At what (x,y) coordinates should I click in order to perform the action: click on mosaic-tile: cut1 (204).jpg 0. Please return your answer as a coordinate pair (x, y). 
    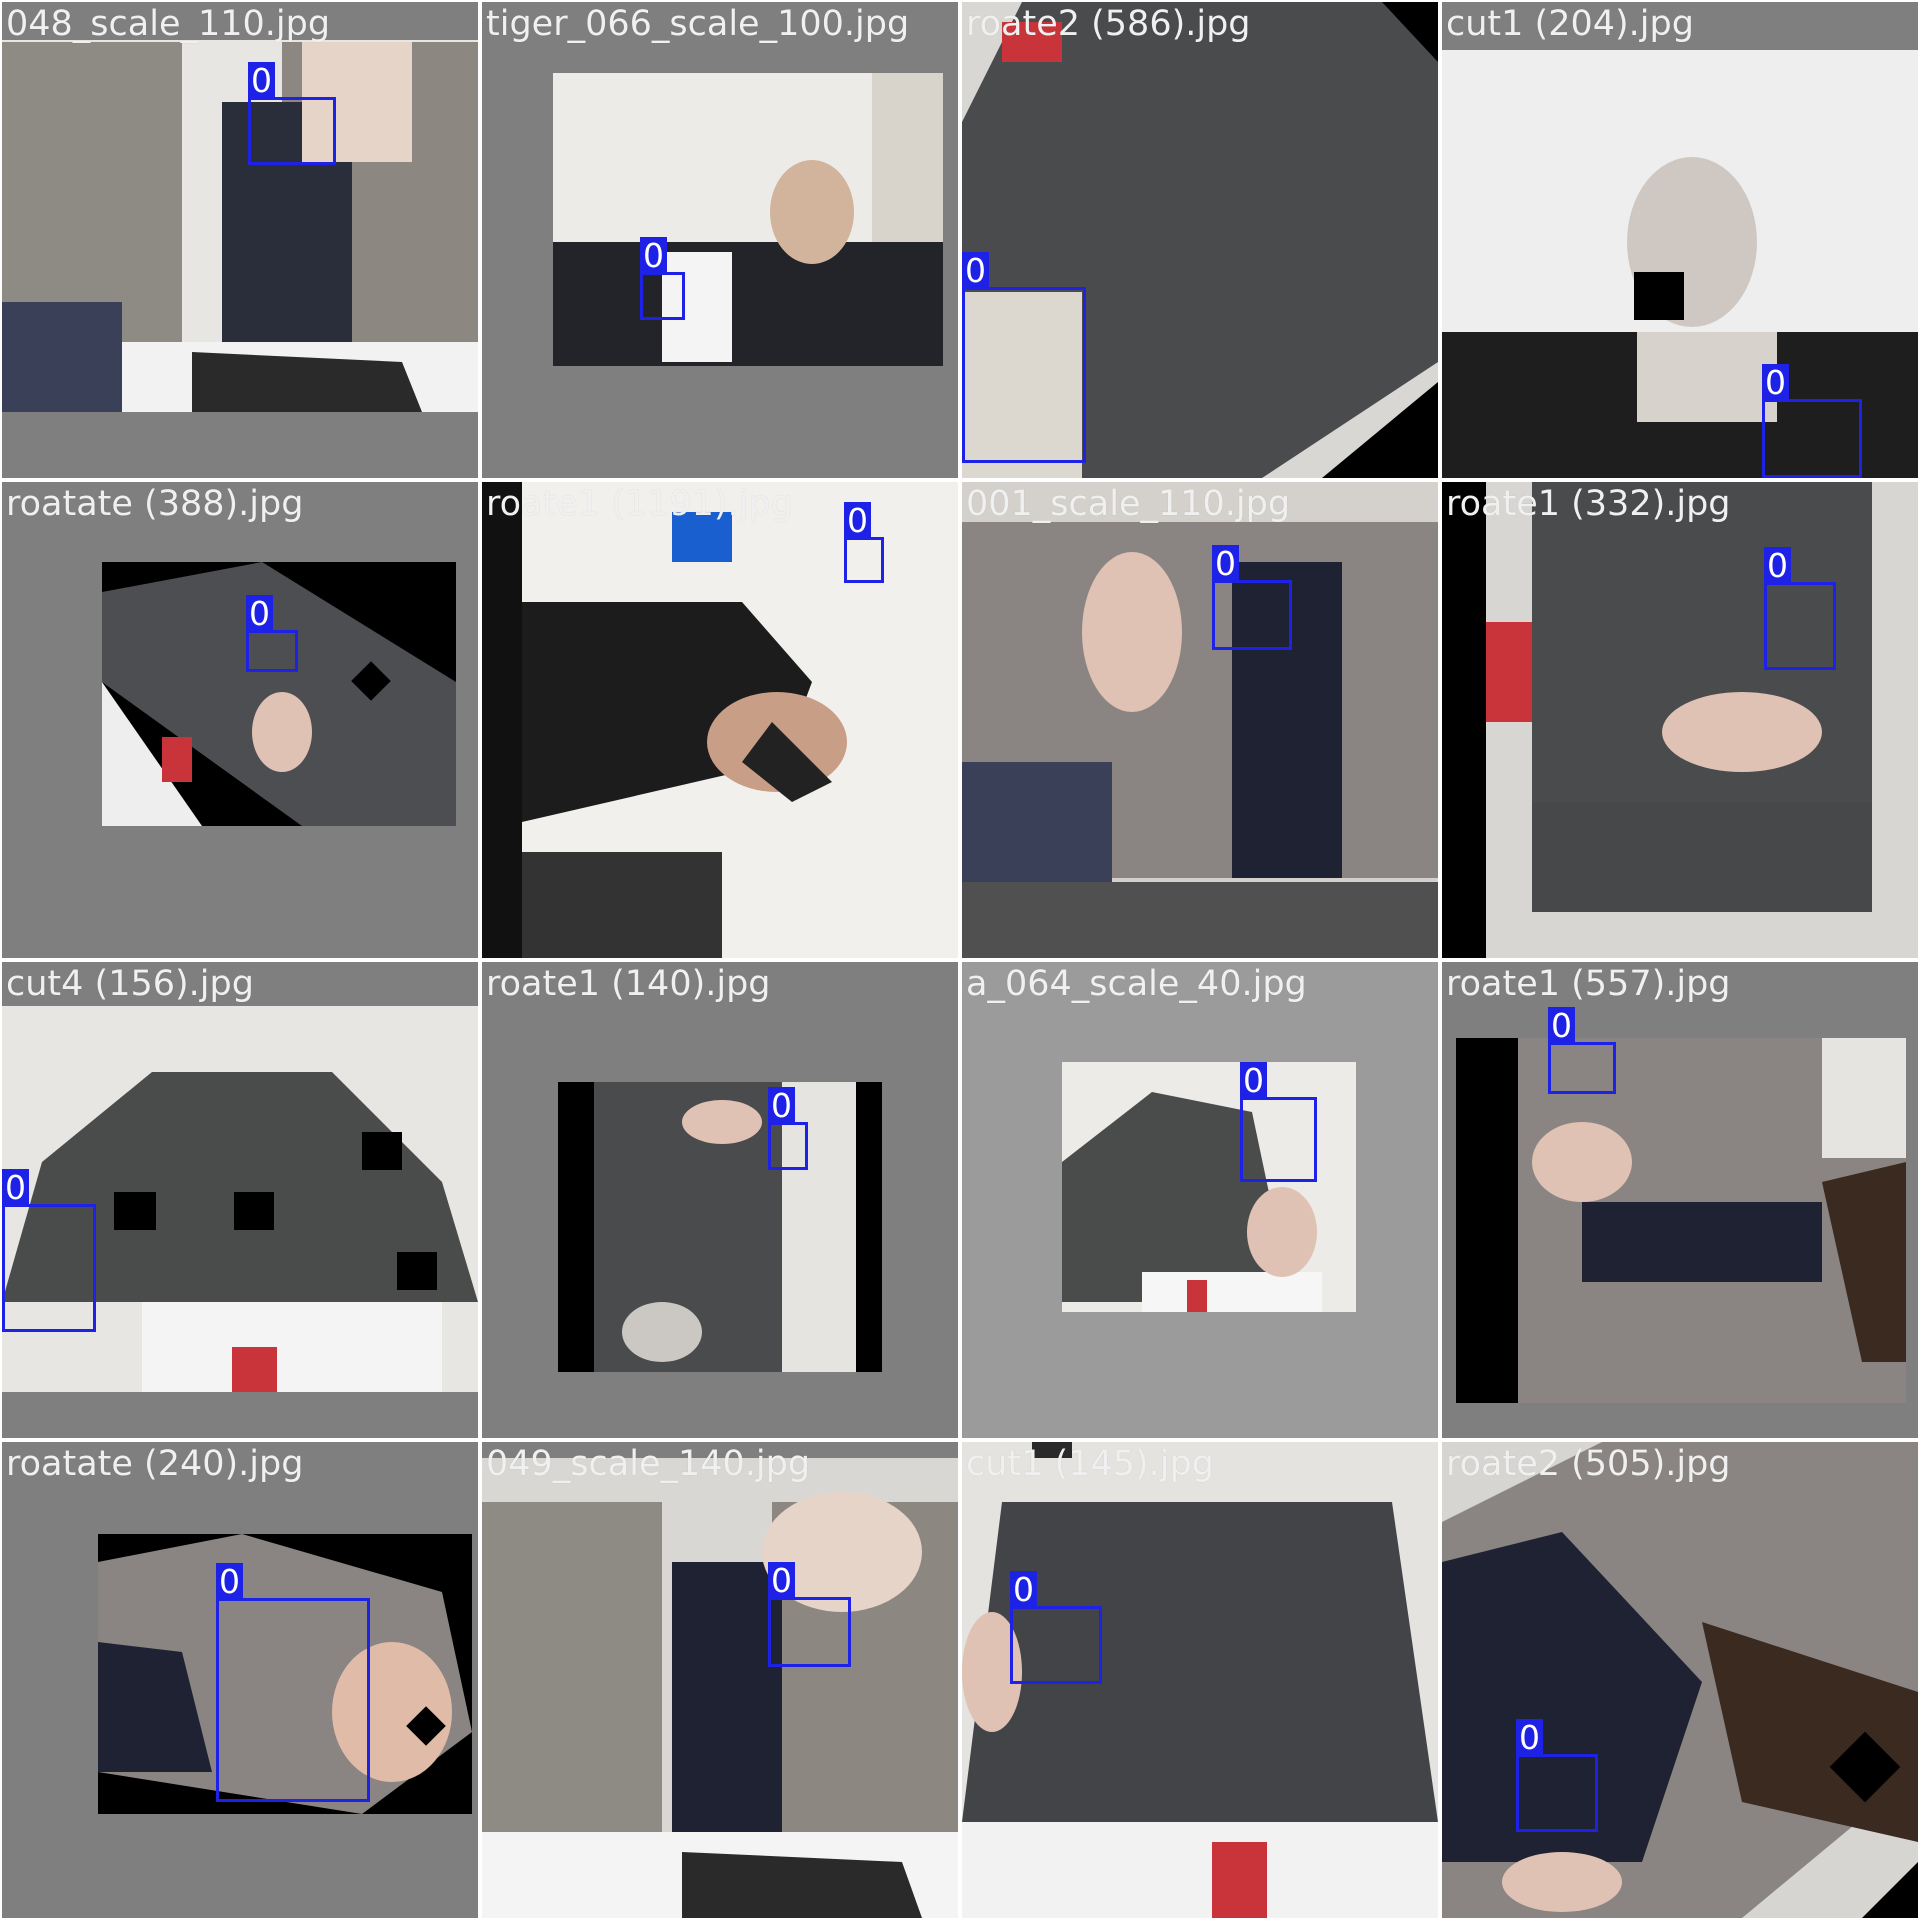
    Looking at the image, I should click on (1680, 240).